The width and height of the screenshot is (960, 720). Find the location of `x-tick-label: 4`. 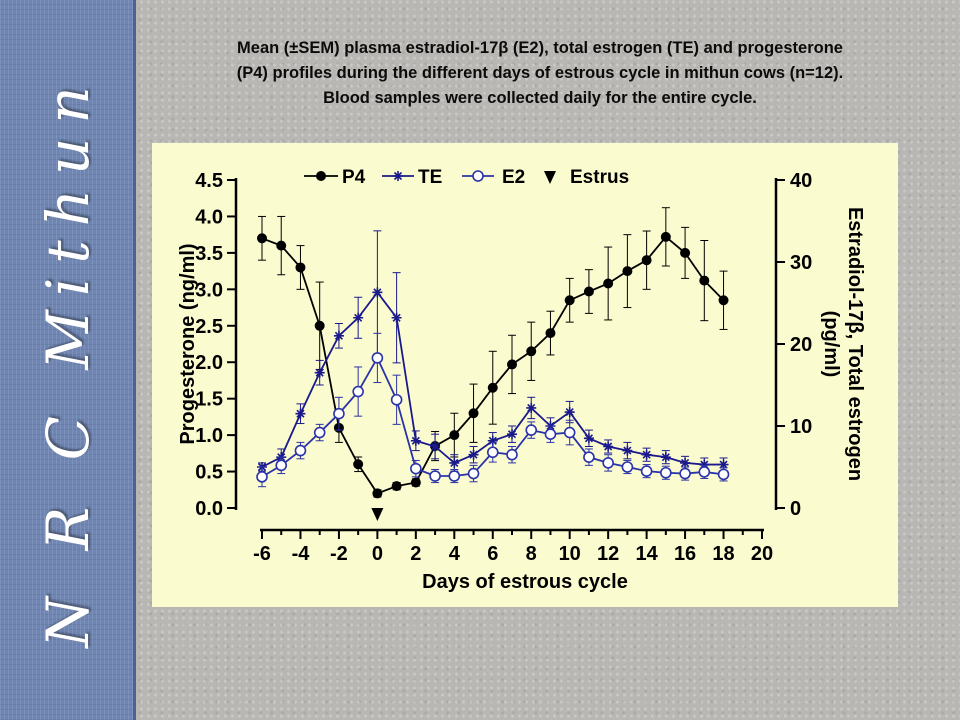

x-tick-label: 4 is located at coordinates (455, 554).